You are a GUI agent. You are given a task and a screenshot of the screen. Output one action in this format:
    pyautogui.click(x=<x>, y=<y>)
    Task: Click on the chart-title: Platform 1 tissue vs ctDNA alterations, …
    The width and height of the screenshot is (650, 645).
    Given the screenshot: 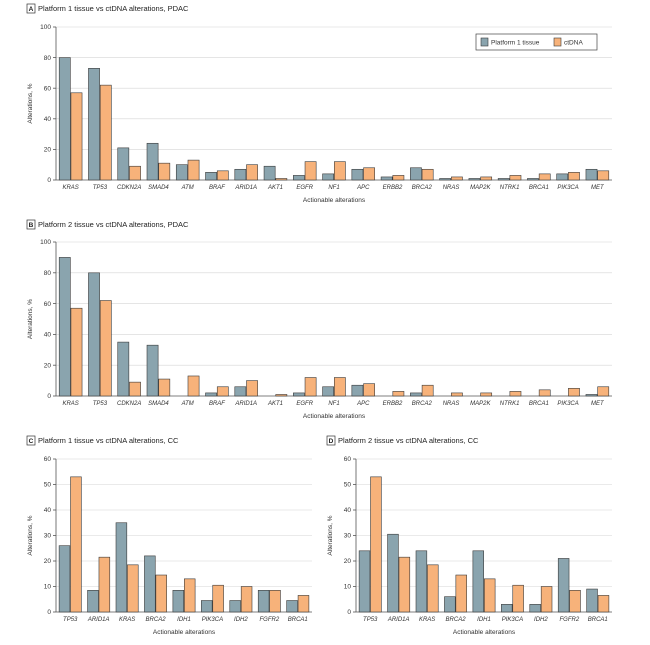 What is the action you would take?
    pyautogui.click(x=108, y=440)
    